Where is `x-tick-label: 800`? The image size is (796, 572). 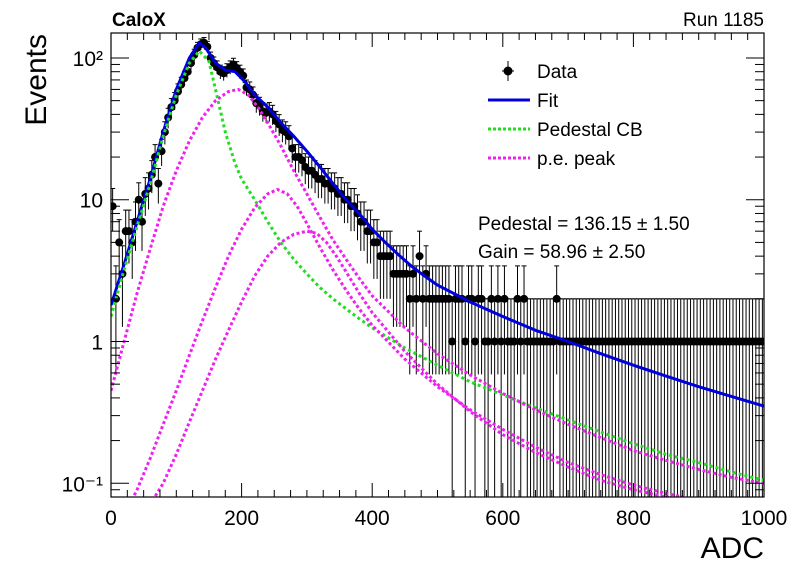
x-tick-label: 800 is located at coordinates (633, 518).